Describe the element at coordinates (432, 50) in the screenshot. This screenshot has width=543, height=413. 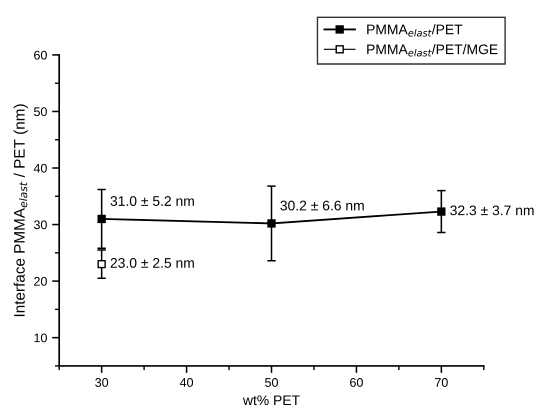
I see `legend-label: PMMA$_{elast}$/PET/MGE` at that location.